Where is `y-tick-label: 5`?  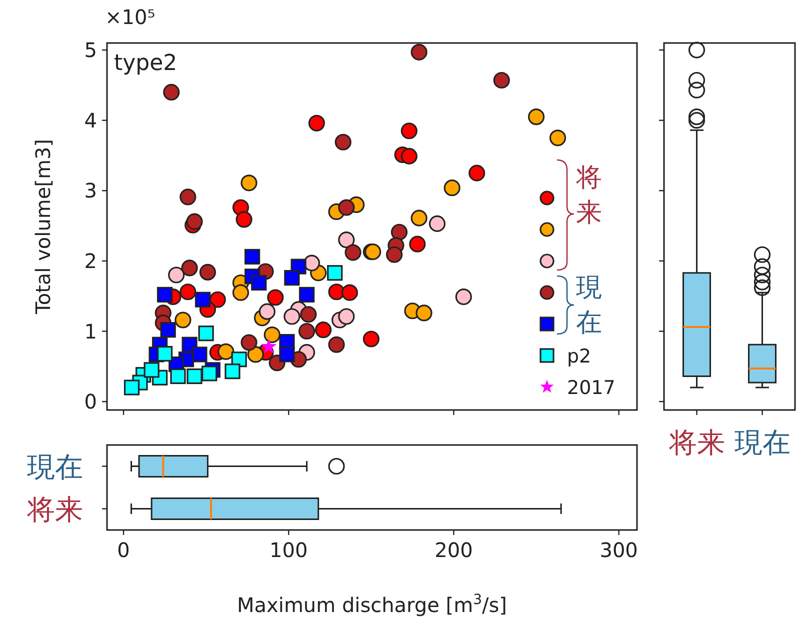
y-tick-label: 5 is located at coordinates (90, 50).